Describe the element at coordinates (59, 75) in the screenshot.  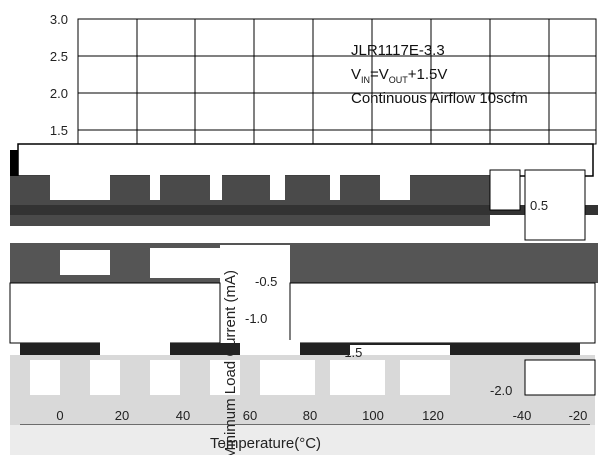
I see `upper-y-ticks: 3.0 2.5 2.0 1.5` at that location.